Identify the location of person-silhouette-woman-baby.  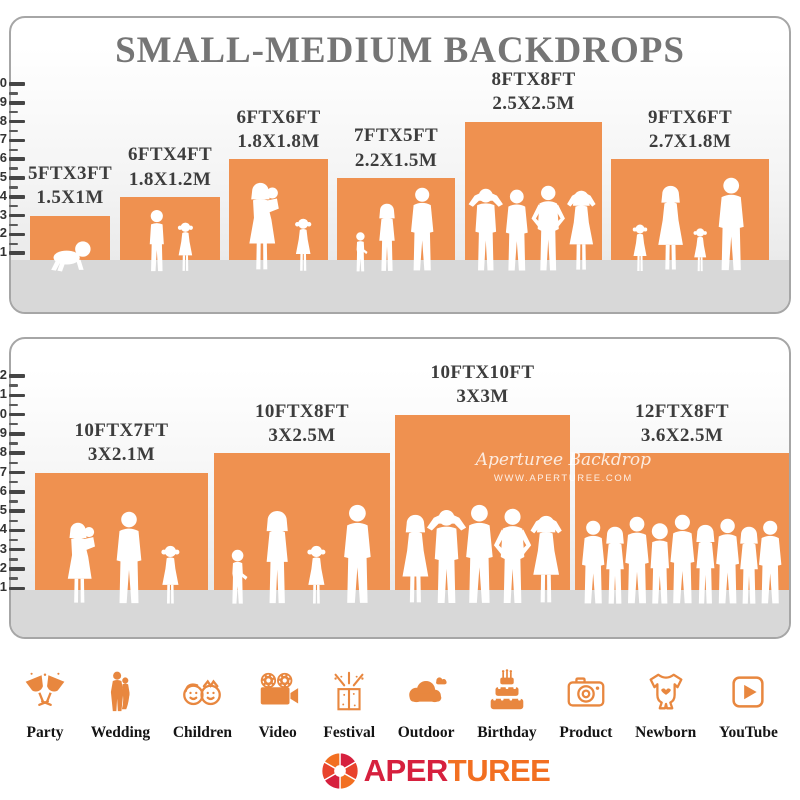
(80, 563).